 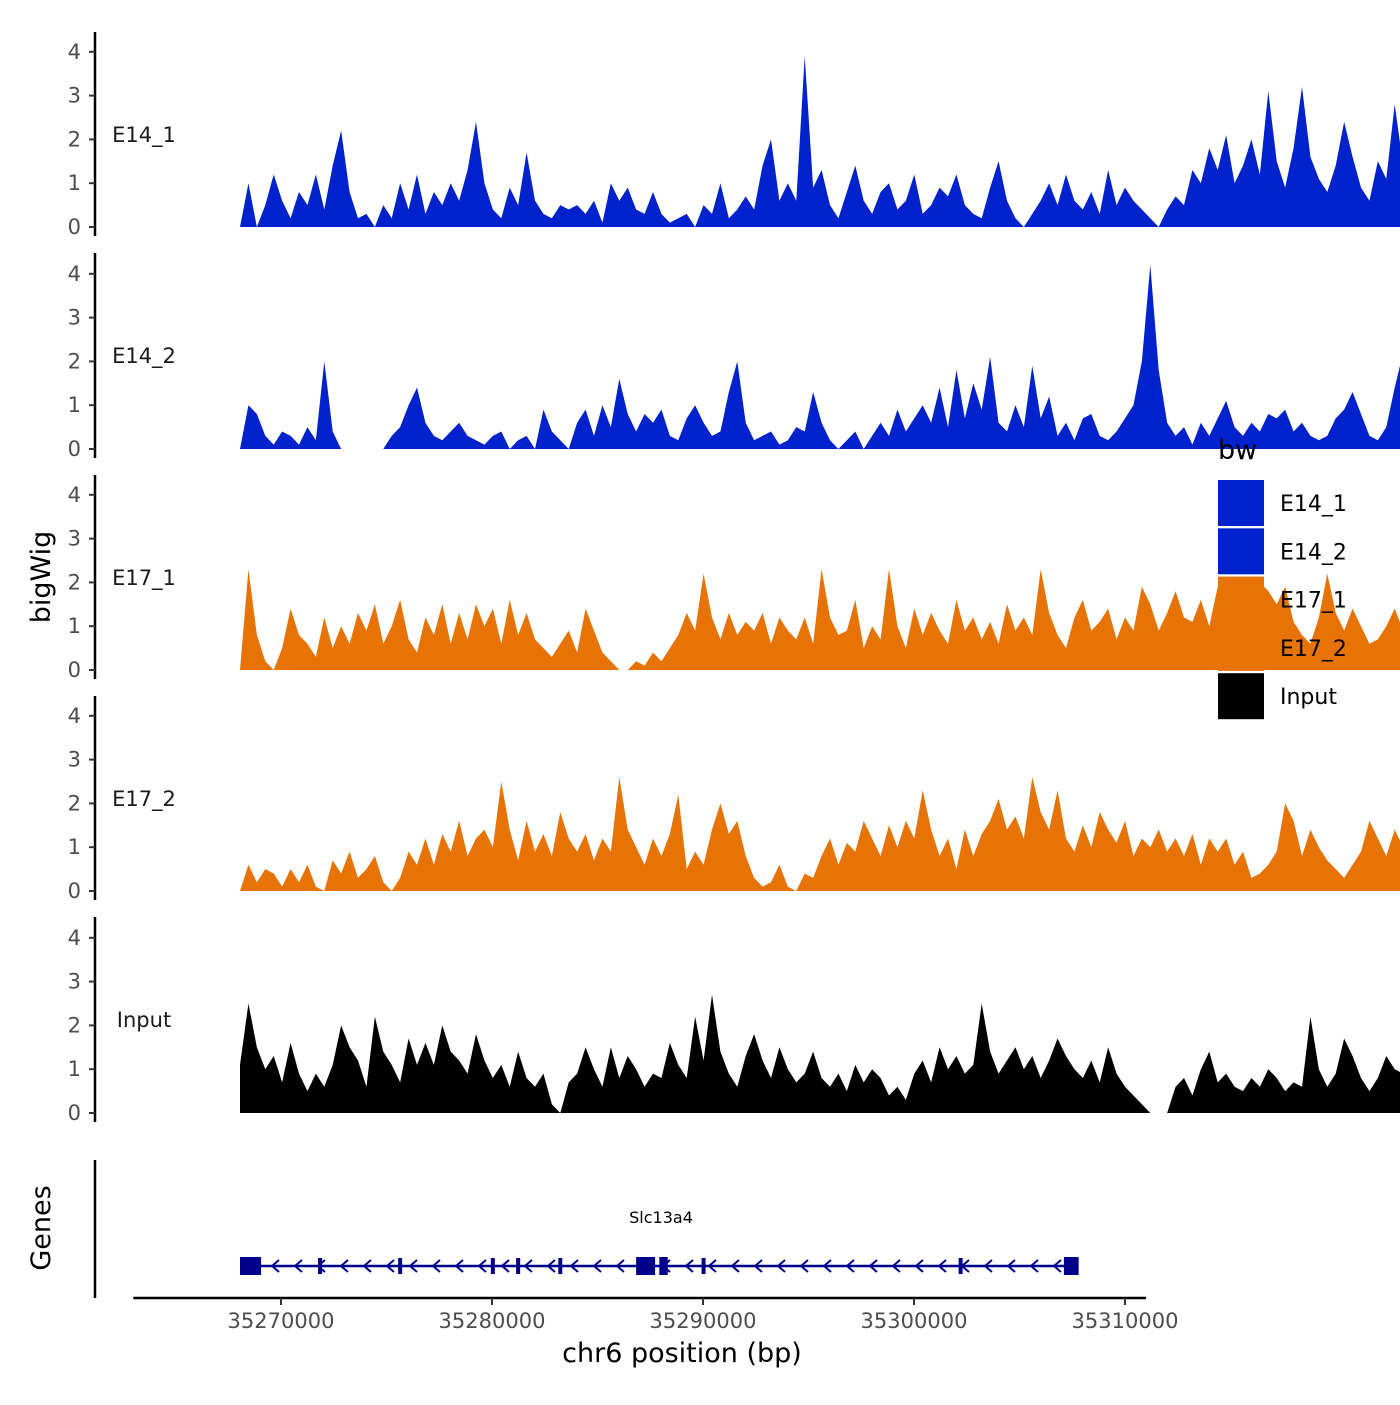 What do you see at coordinates (1313, 601) in the screenshot?
I see `legend-label: E17_1` at bounding box center [1313, 601].